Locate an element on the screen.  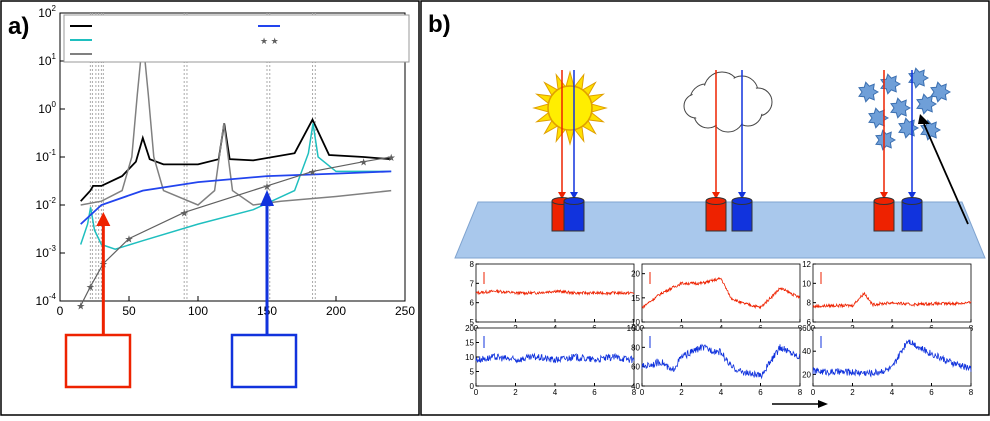
x-tick-label: 250 is located at coordinates (405, 311).